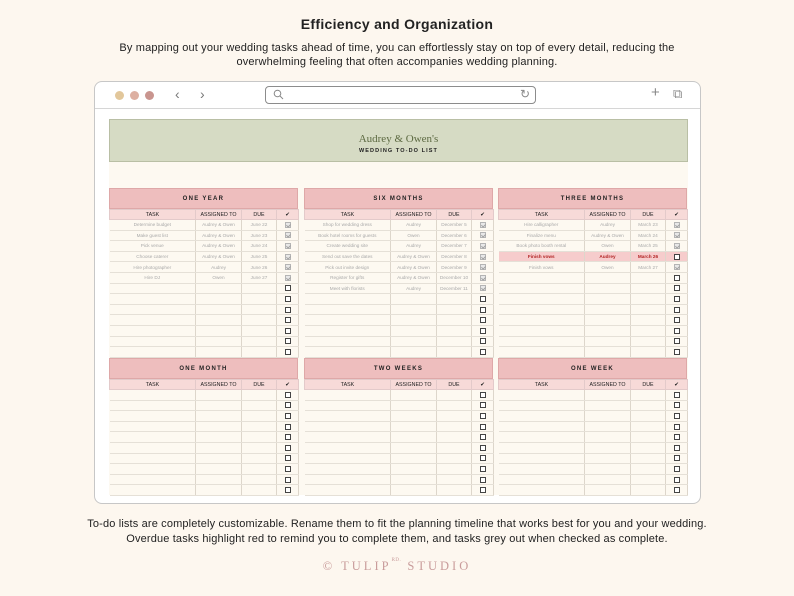 This screenshot has height=596, width=794. What do you see at coordinates (177, 94) in the screenshot?
I see `chevron-left-icon: ‹` at bounding box center [177, 94].